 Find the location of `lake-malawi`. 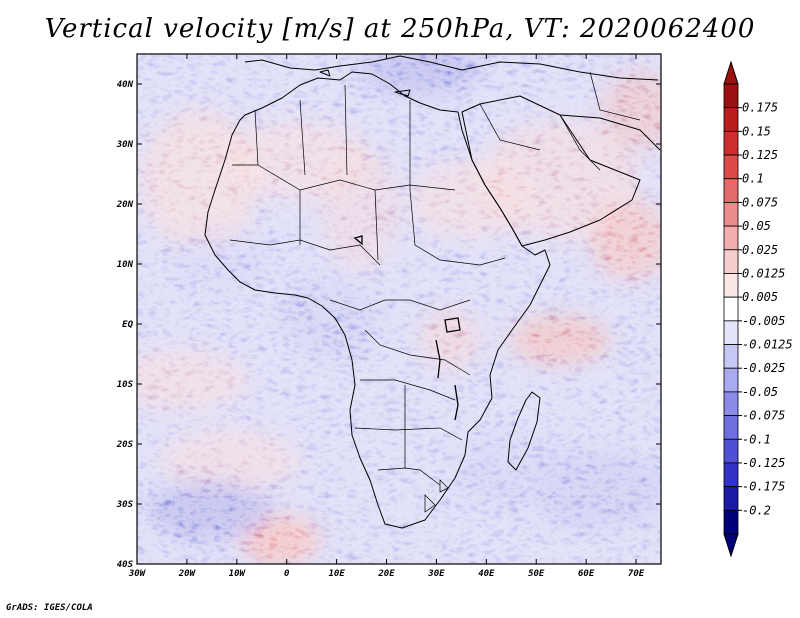

lake-malawi is located at coordinates (456, 402).